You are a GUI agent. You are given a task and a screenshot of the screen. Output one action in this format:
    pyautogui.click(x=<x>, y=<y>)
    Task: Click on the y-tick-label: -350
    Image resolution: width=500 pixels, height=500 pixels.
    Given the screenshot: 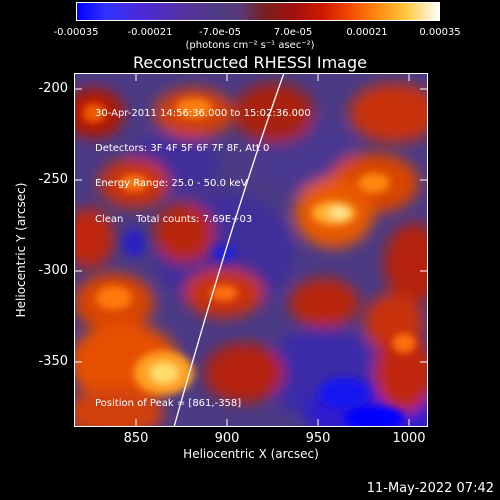 What is the action you would take?
    pyautogui.click(x=53, y=361)
    